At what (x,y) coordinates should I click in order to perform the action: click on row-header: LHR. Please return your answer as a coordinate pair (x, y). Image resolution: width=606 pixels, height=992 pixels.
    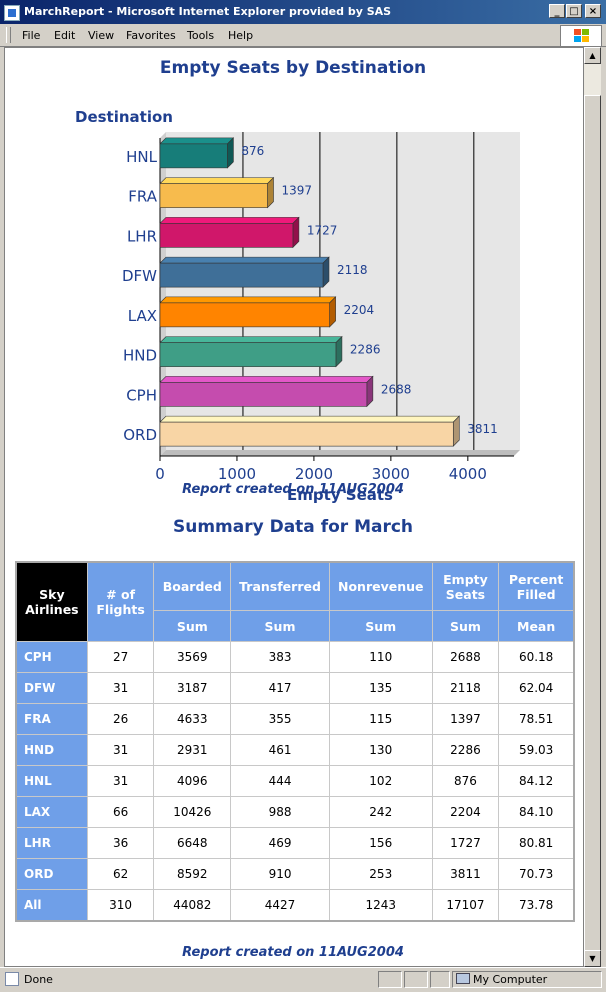
    Looking at the image, I should click on (51, 843).